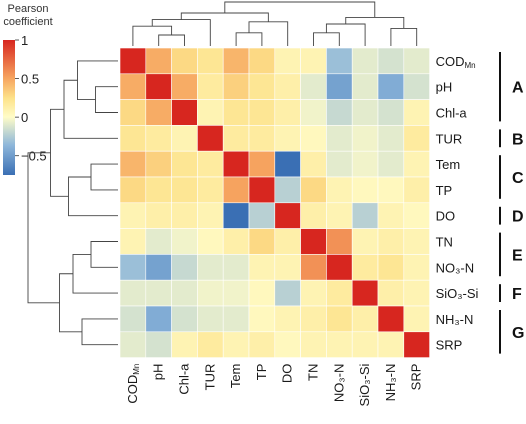 The width and height of the screenshot is (526, 424). Describe the element at coordinates (444, 190) in the screenshot. I see `row-label: TP` at that location.